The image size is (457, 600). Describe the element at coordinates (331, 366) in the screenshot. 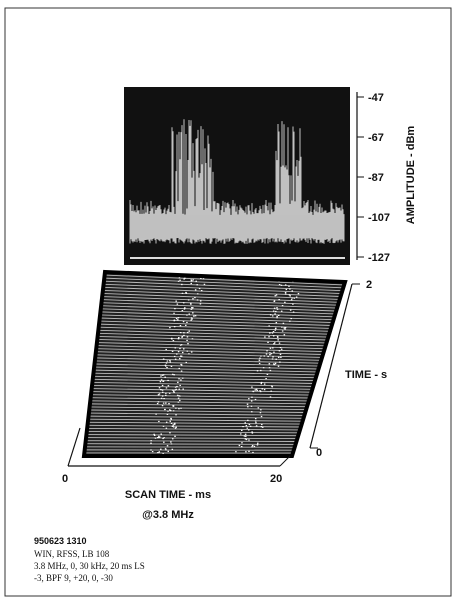

I see `time-axis-line` at that location.